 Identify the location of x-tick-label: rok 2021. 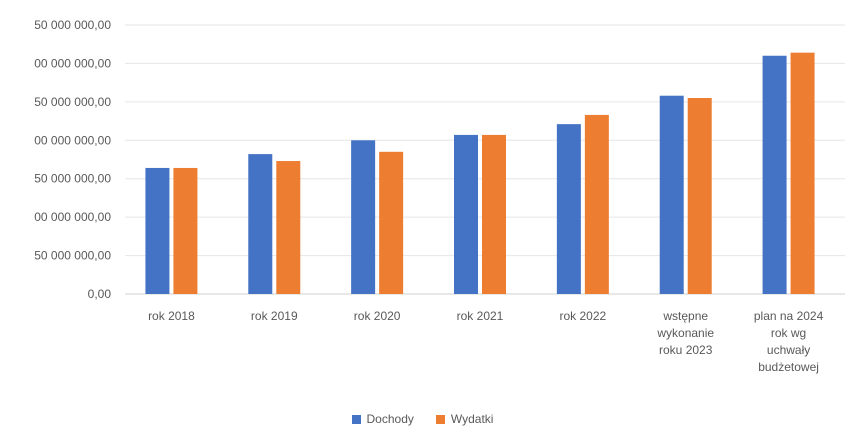
(480, 316).